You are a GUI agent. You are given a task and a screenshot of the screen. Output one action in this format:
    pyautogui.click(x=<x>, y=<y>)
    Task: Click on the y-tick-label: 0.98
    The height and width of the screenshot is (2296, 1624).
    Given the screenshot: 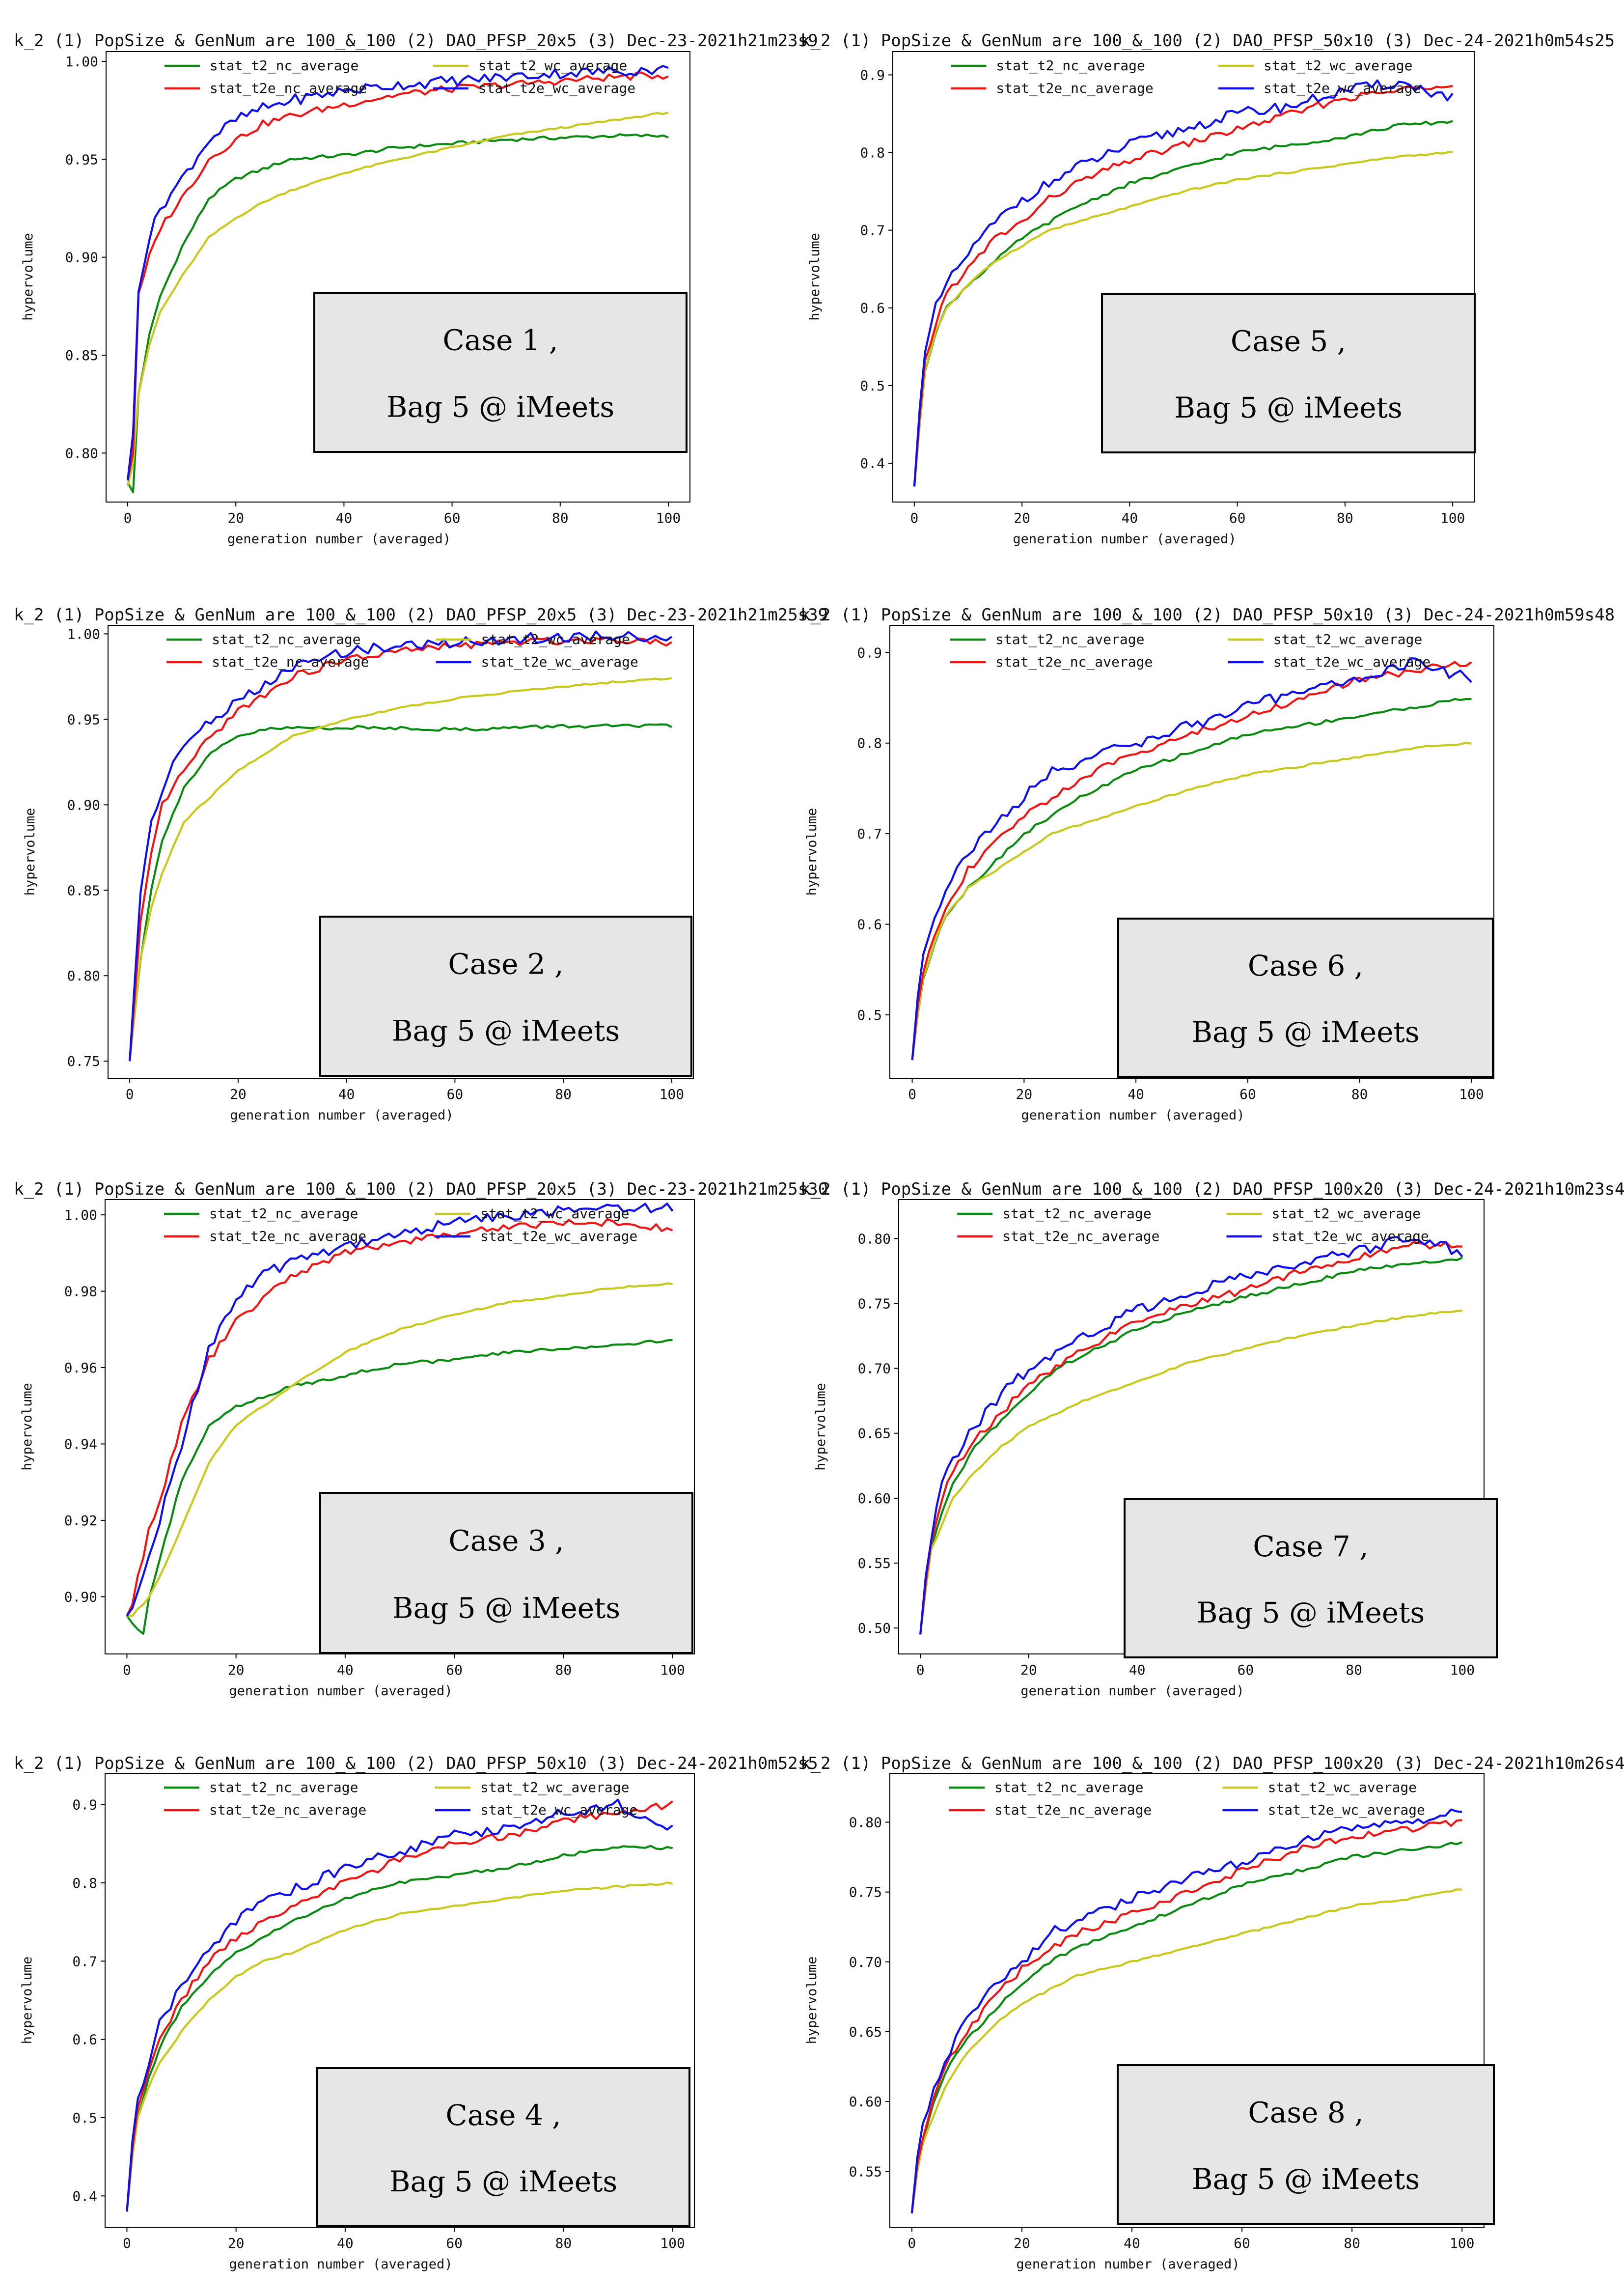 What is the action you would take?
    pyautogui.click(x=80, y=1292)
    